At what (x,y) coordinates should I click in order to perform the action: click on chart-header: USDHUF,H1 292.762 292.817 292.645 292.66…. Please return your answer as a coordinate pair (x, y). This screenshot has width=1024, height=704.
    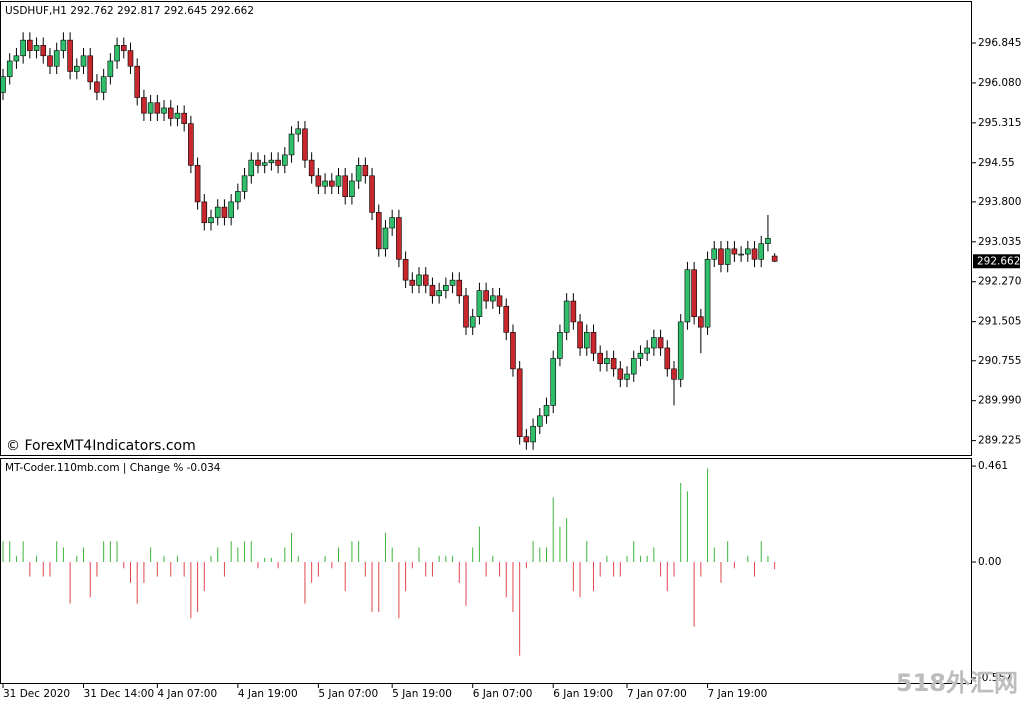
    Looking at the image, I should click on (129, 11).